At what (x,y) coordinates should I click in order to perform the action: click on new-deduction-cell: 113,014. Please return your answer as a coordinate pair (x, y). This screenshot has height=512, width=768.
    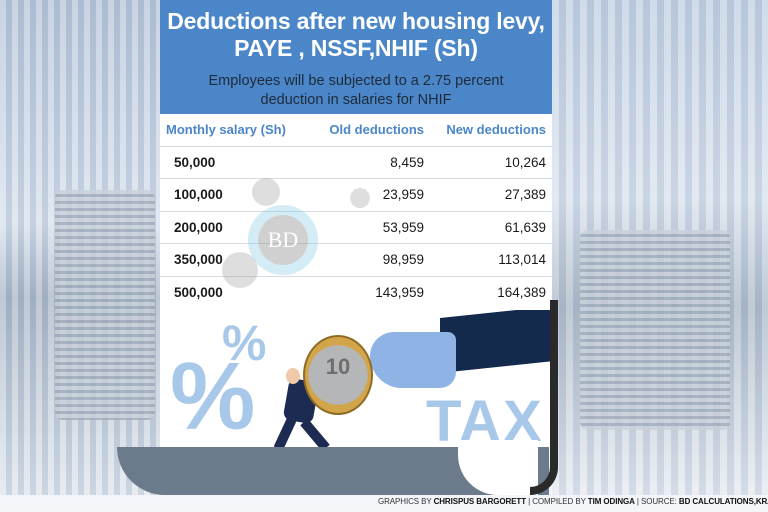
    Looking at the image, I should click on (491, 259).